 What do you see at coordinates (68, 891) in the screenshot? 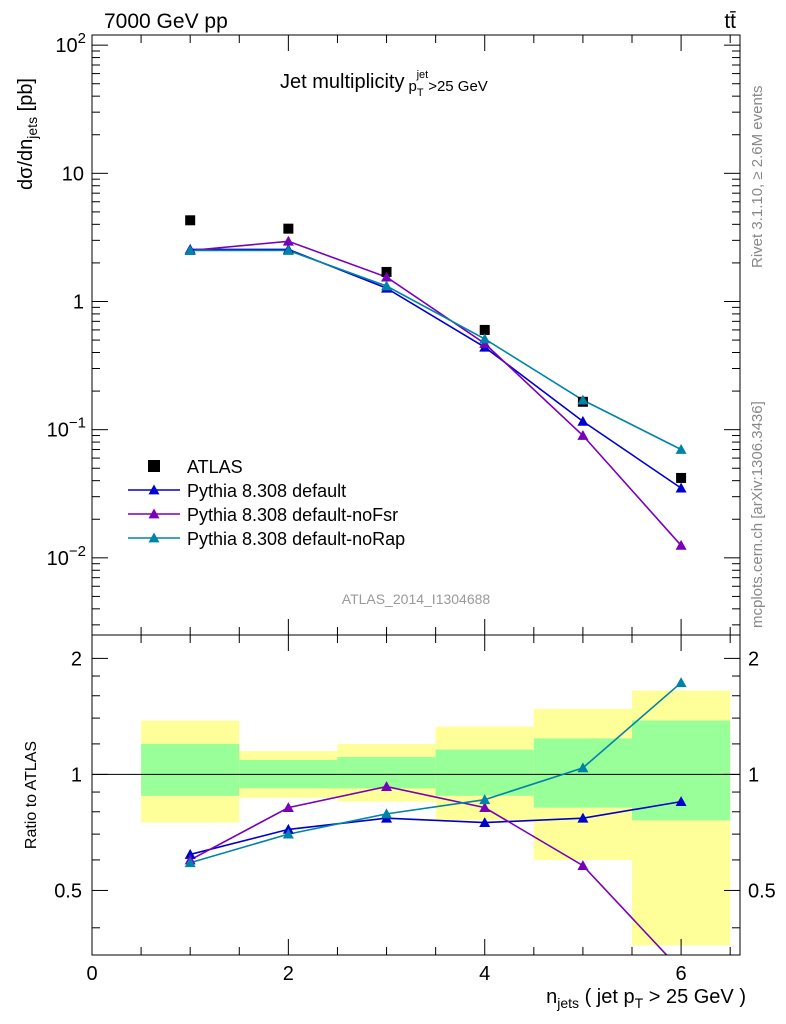
I see `ratio-y-tick-label-left: 0.5` at bounding box center [68, 891].